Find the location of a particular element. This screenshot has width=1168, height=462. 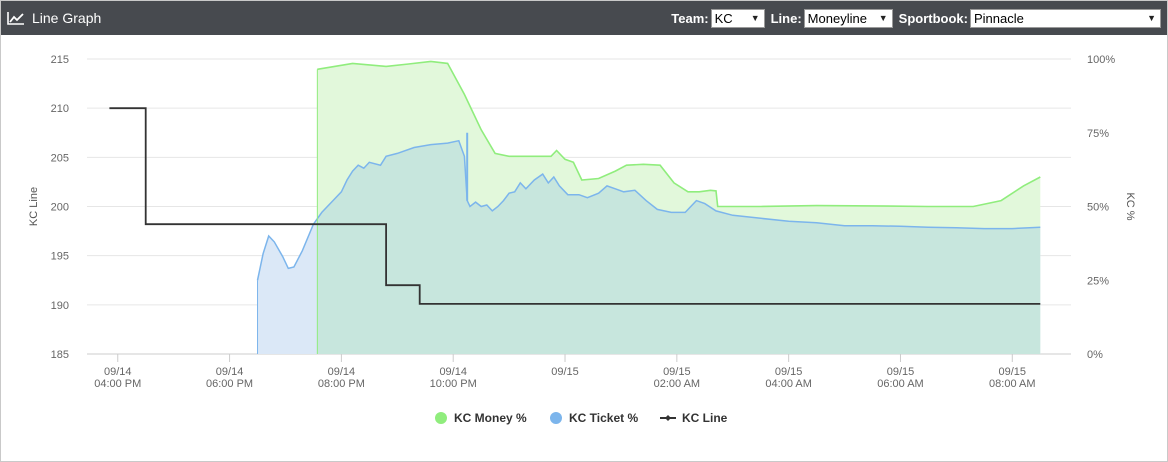

line-select: Moneyline ▼ is located at coordinates (848, 18).